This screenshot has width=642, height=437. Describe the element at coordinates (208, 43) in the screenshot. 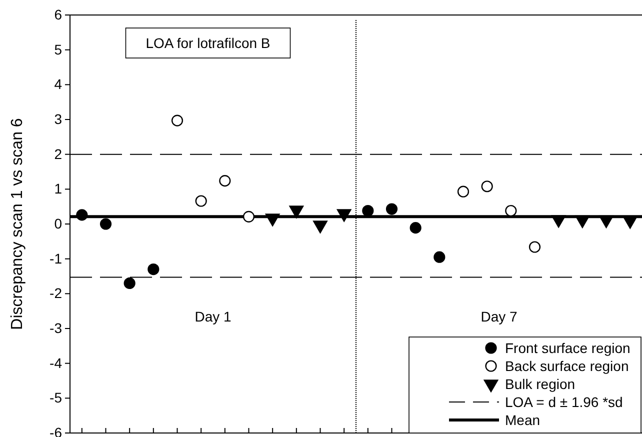

I see `text: LOA for lotrafilcon B` at that location.